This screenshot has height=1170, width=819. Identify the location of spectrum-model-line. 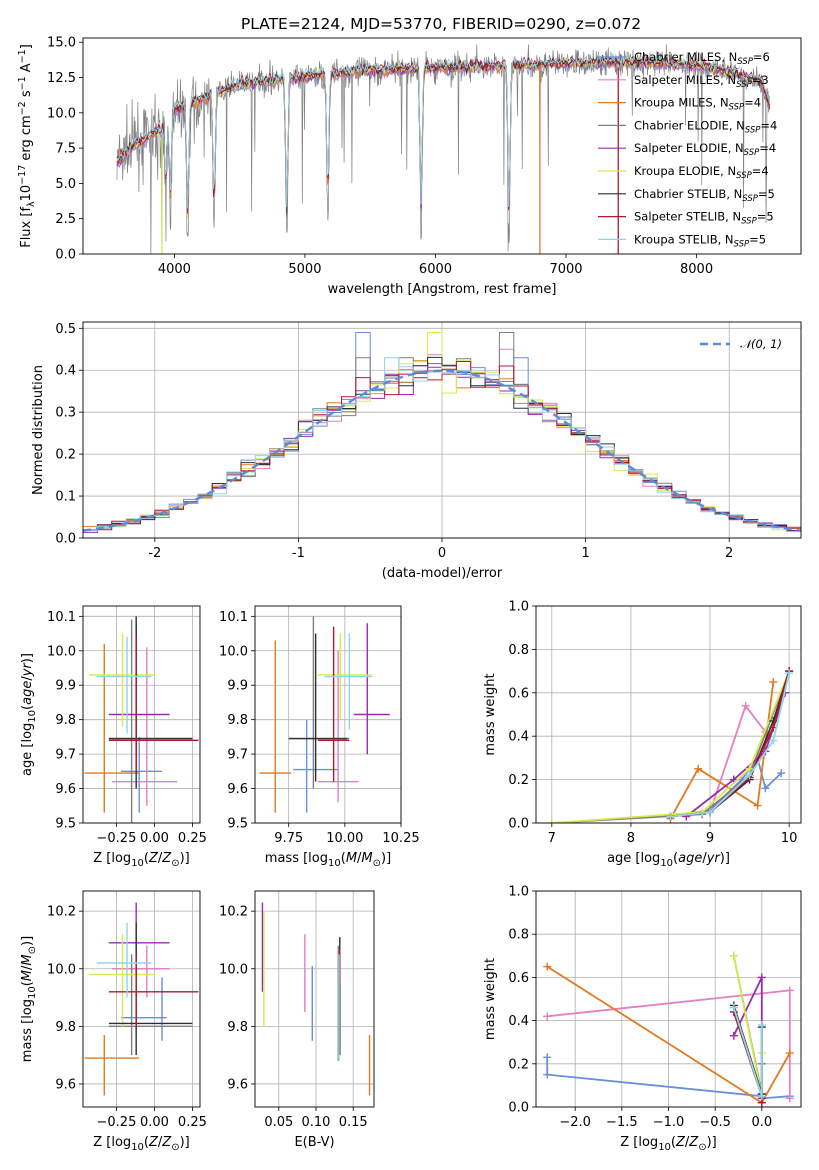
(443, 130).